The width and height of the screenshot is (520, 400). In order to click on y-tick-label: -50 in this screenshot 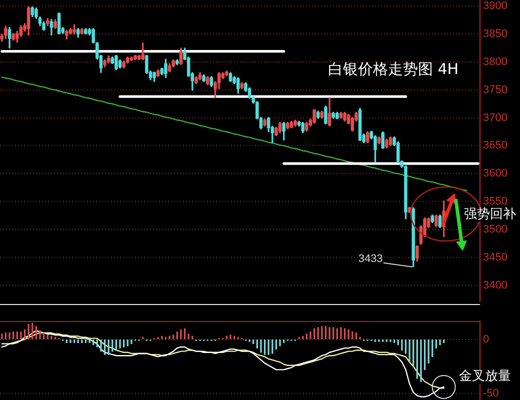, I will do `click(491, 394)`.